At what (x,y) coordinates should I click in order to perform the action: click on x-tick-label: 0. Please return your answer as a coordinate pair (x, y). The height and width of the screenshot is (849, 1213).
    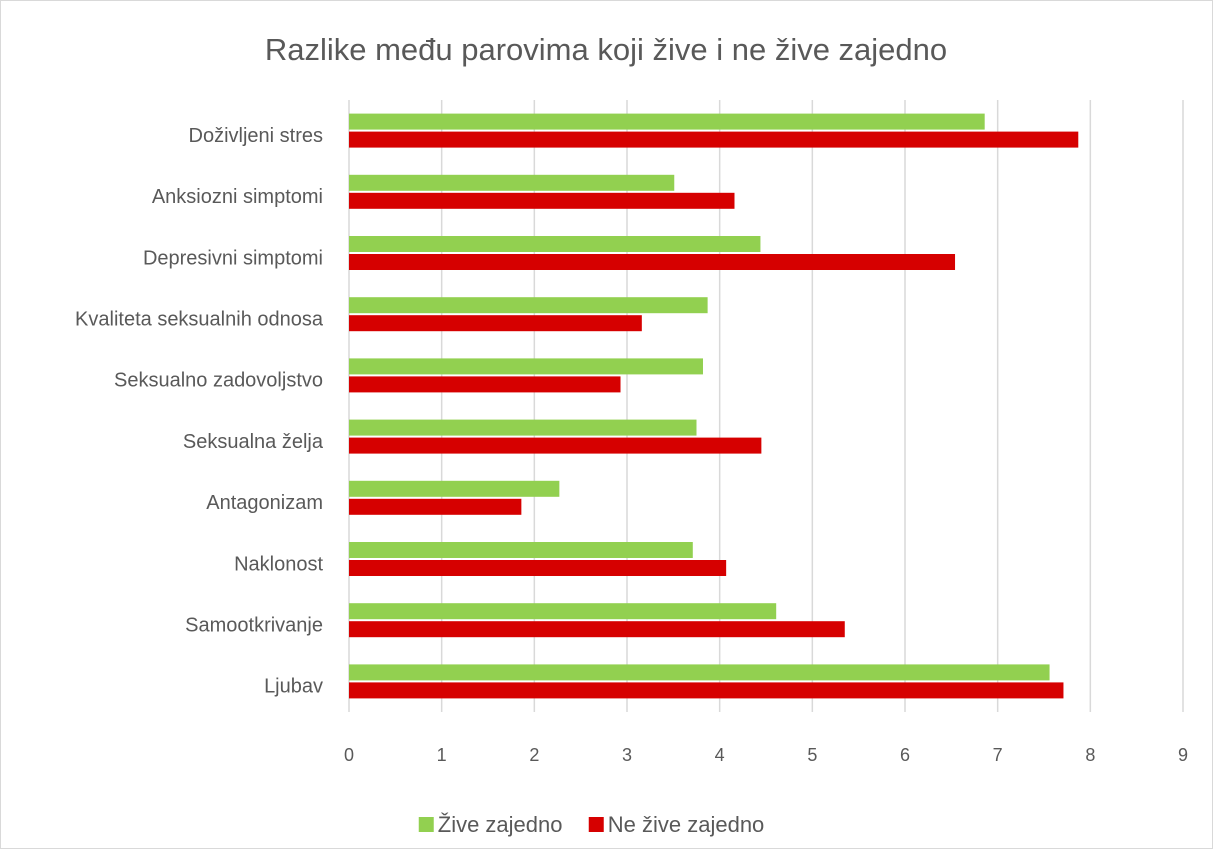
    Looking at the image, I should click on (349, 755).